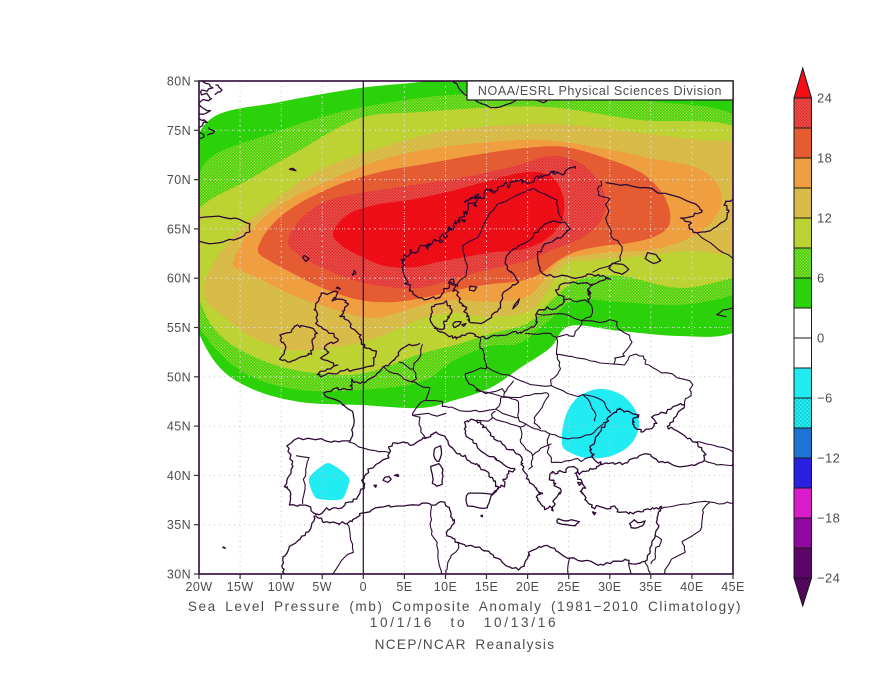  Describe the element at coordinates (179, 377) in the screenshot. I see `svg-text: 50N` at that location.